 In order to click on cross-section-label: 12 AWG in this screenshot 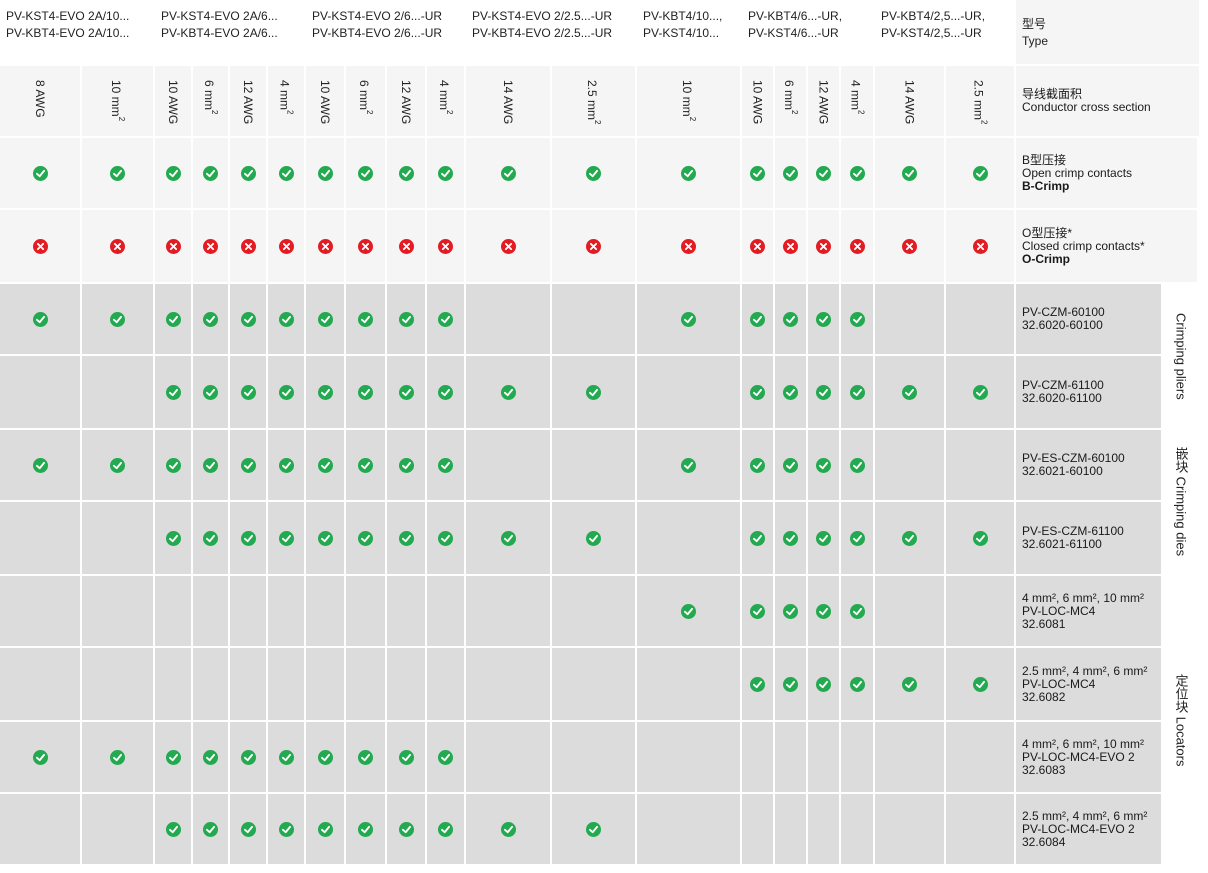, I will do `click(406, 102)`.